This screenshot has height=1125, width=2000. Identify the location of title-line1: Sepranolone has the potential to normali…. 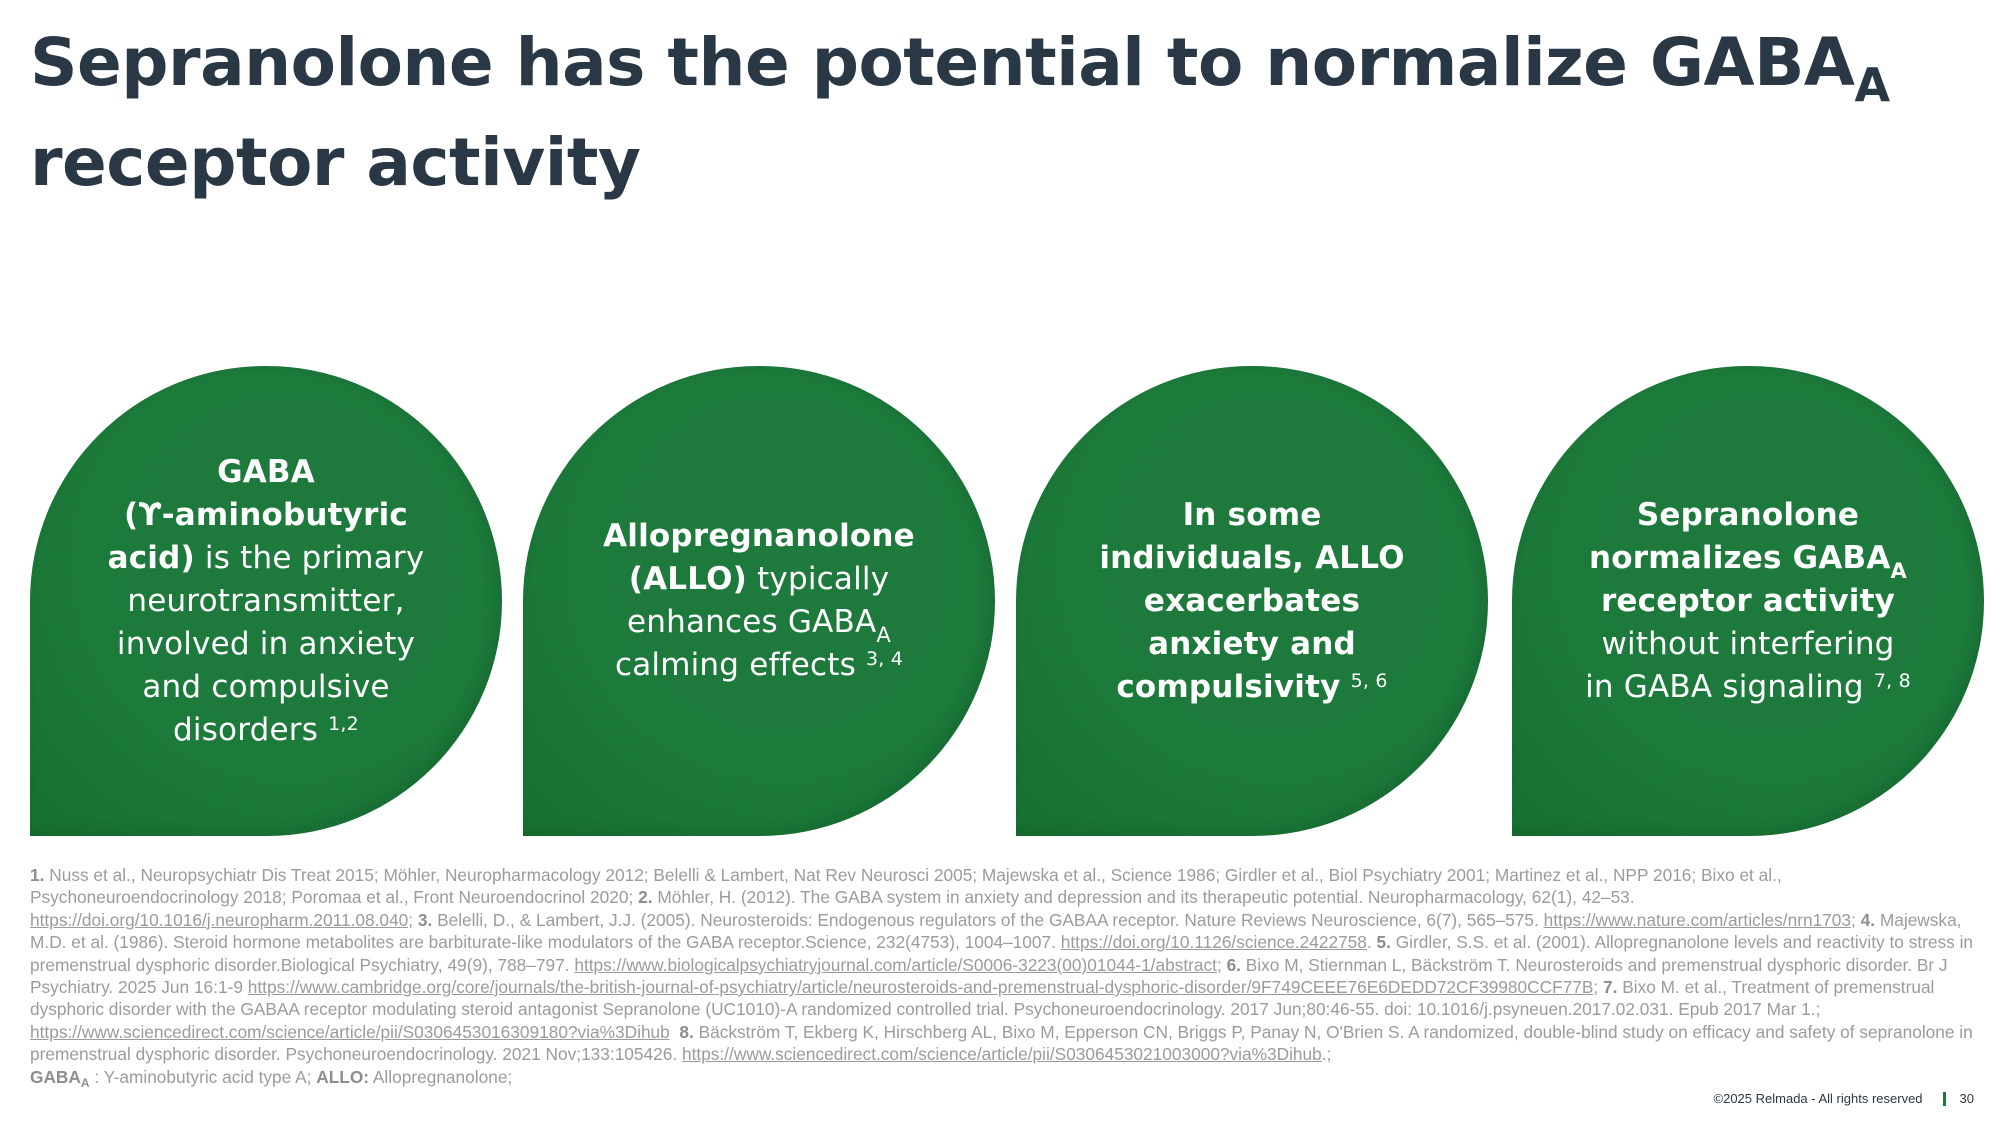
(942, 62).